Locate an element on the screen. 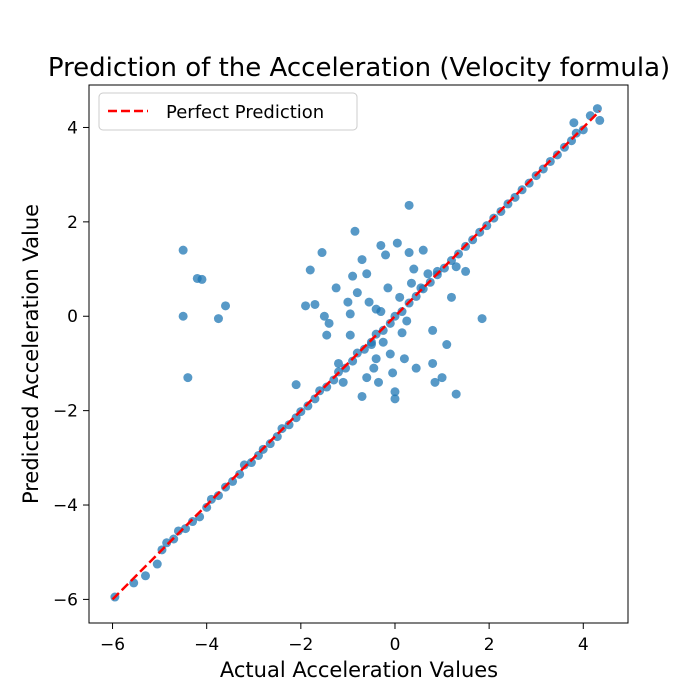 Image resolution: width=700 pixels, height=700 pixels. x-tick-label-0: 0 is located at coordinates (395, 645).